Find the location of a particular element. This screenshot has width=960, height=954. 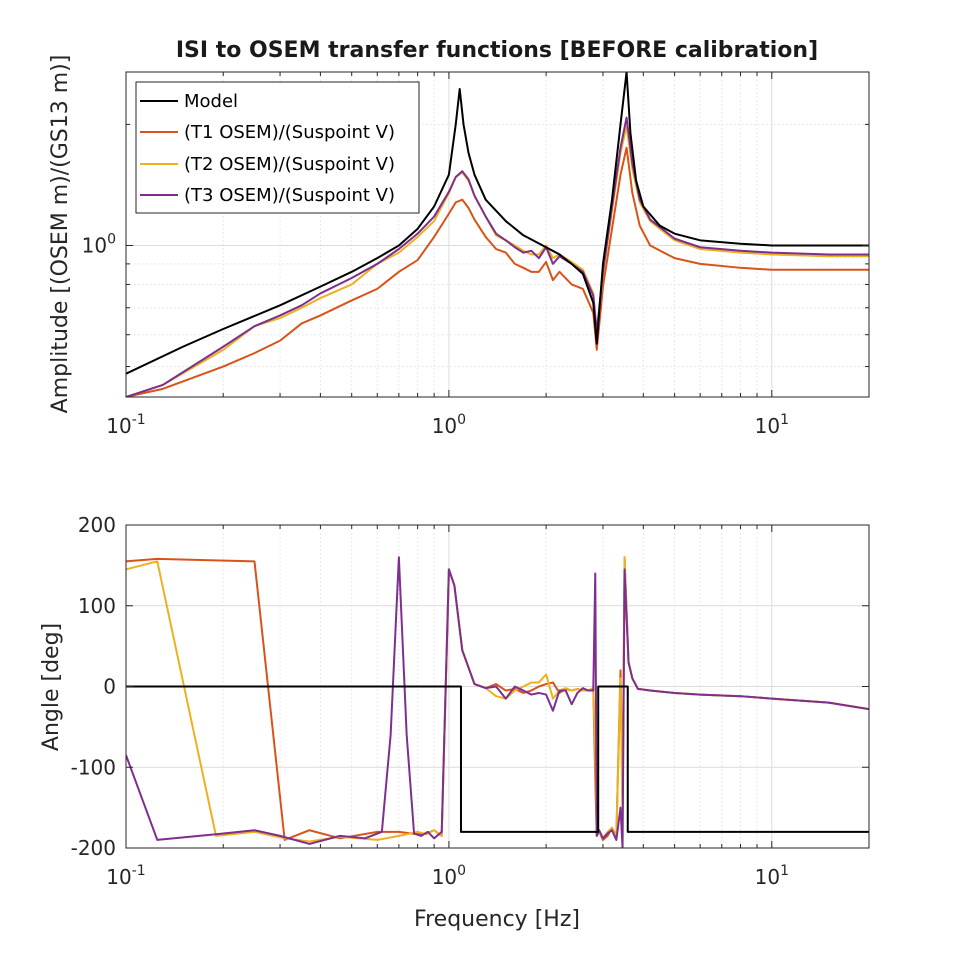

legend-label-t1: (T1 OSEM)/(Suspoint V) is located at coordinates (289, 132).